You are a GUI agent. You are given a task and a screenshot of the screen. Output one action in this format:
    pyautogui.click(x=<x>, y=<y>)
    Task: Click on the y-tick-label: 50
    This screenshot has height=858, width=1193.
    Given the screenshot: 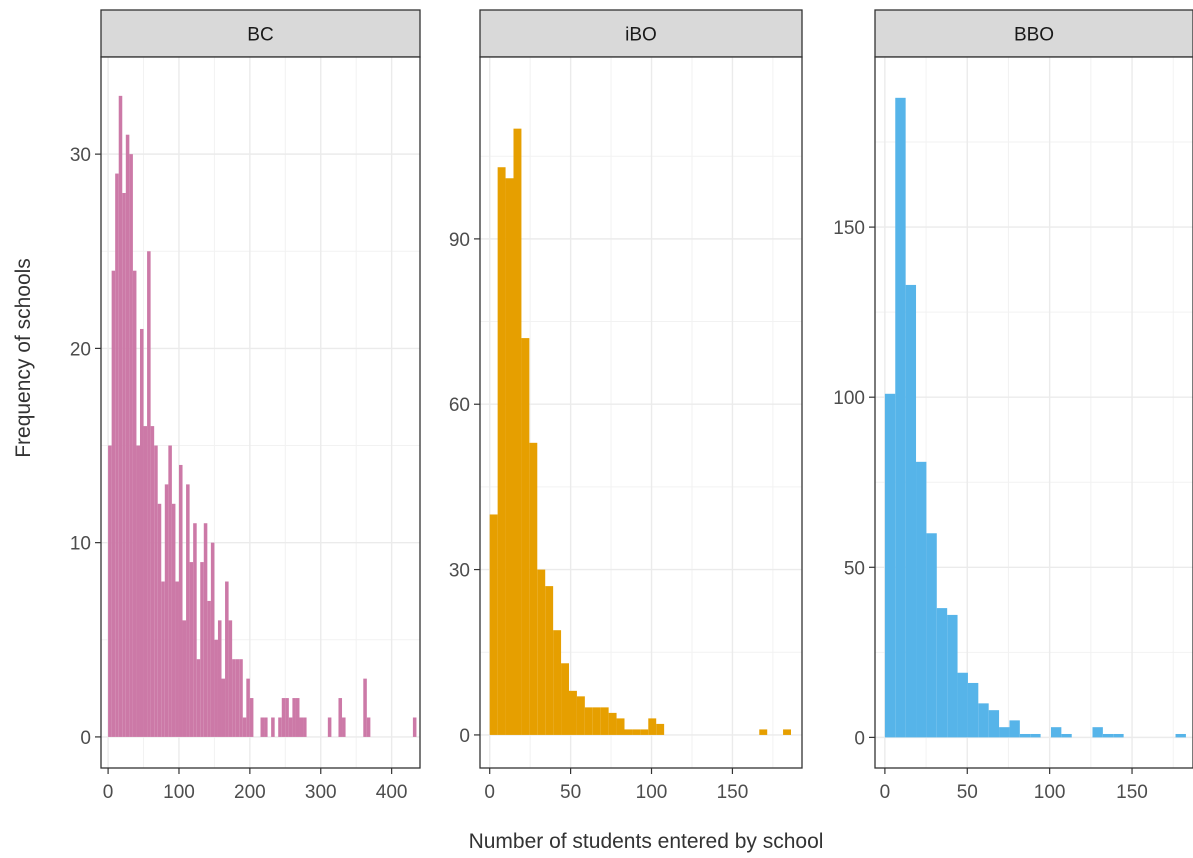 What is the action you would take?
    pyautogui.click(x=854, y=568)
    